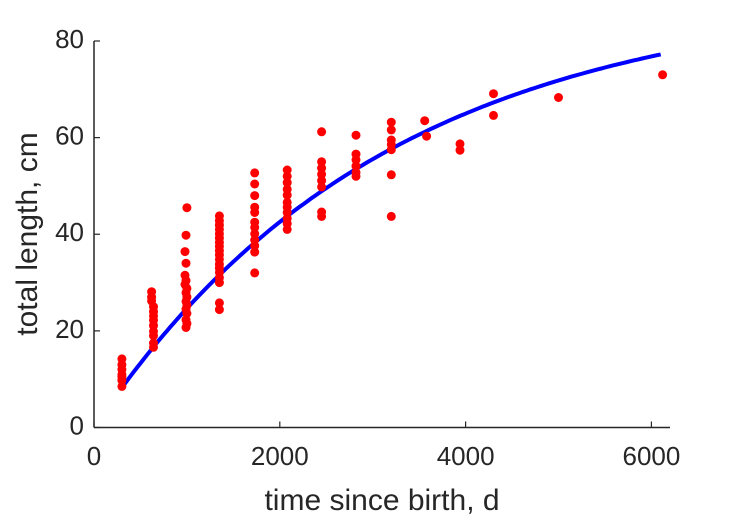 The width and height of the screenshot is (729, 521). I want to click on y-tick-label-4: 80, so click(69, 39).